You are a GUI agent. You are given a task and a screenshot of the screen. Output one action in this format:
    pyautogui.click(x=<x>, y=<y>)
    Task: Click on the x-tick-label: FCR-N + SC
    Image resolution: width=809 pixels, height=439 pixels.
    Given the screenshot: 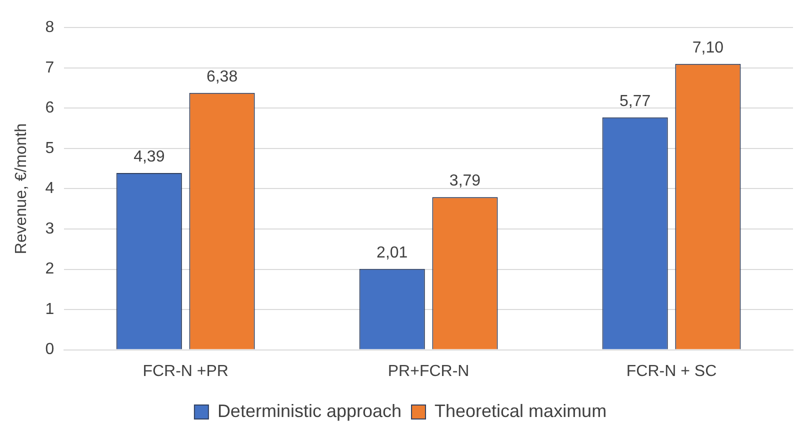 What is the action you would take?
    pyautogui.click(x=671, y=371)
    